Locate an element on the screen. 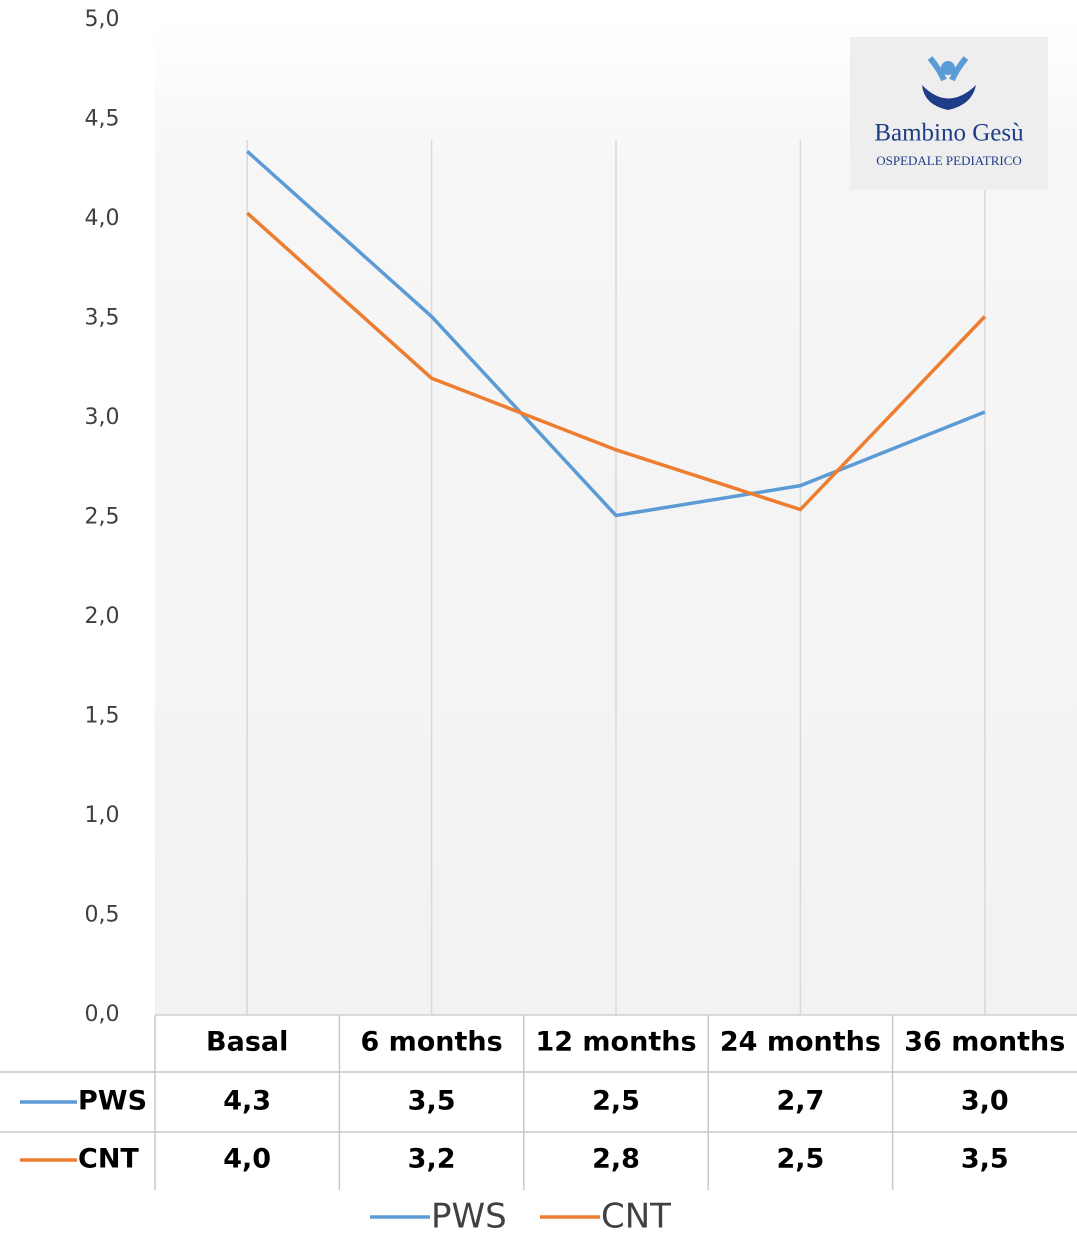 The image size is (1077, 1235). table-value: 2,8 is located at coordinates (616, 1159).